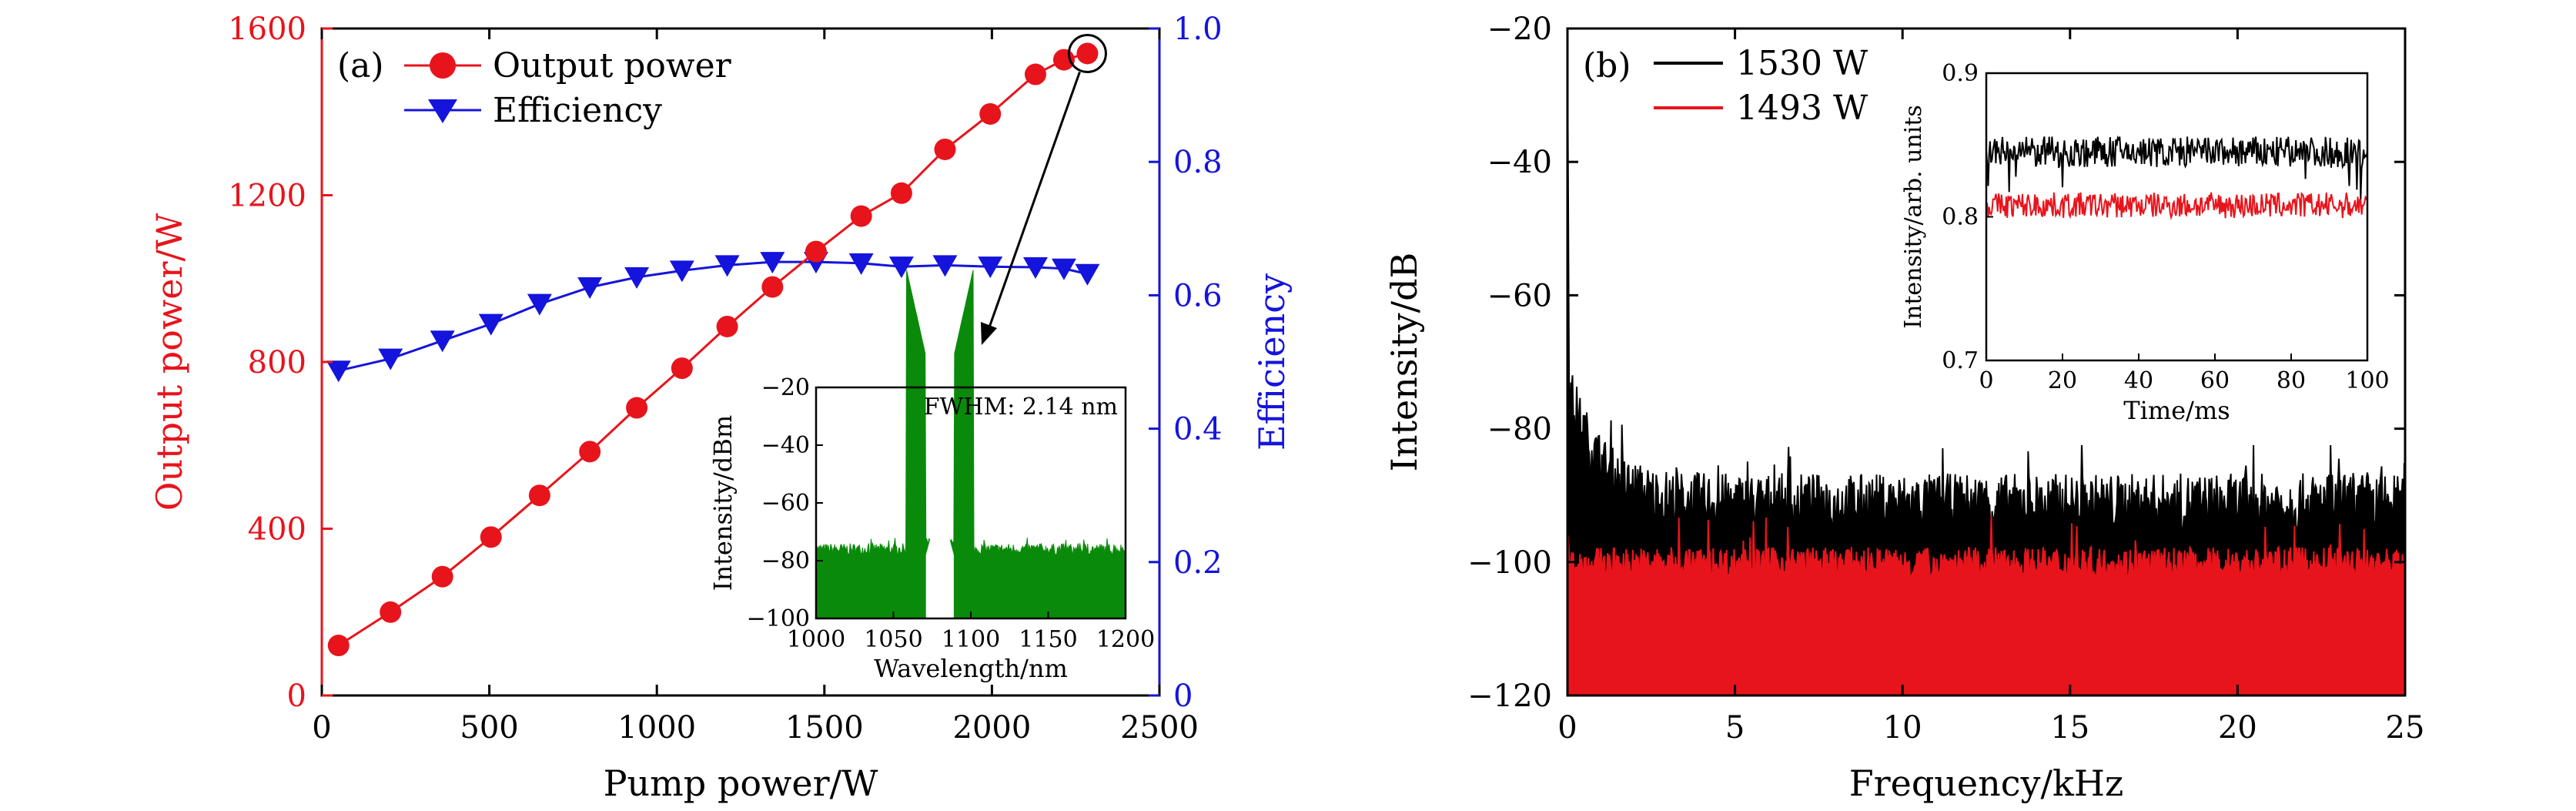  I want to click on highlight-circle, so click(1087, 53).